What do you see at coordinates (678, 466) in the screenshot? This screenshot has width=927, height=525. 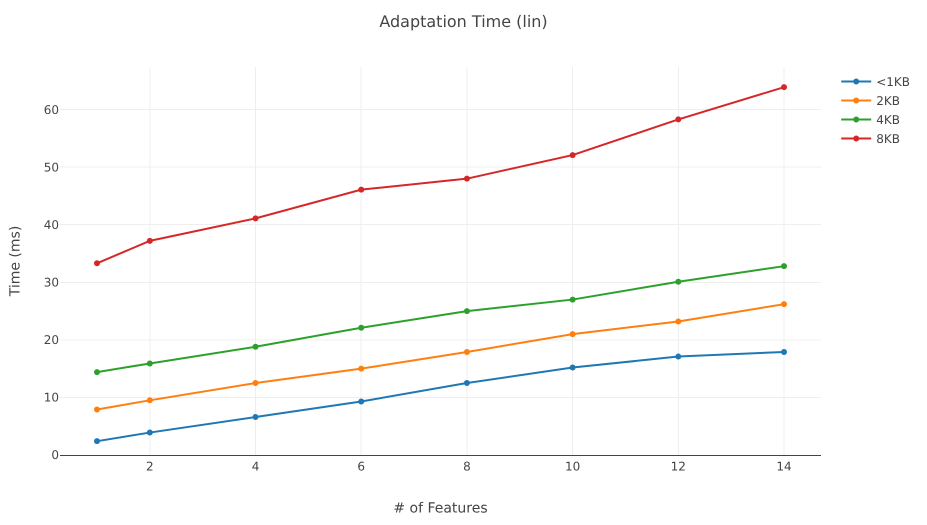 I see `x-tick-label: 12` at bounding box center [678, 466].